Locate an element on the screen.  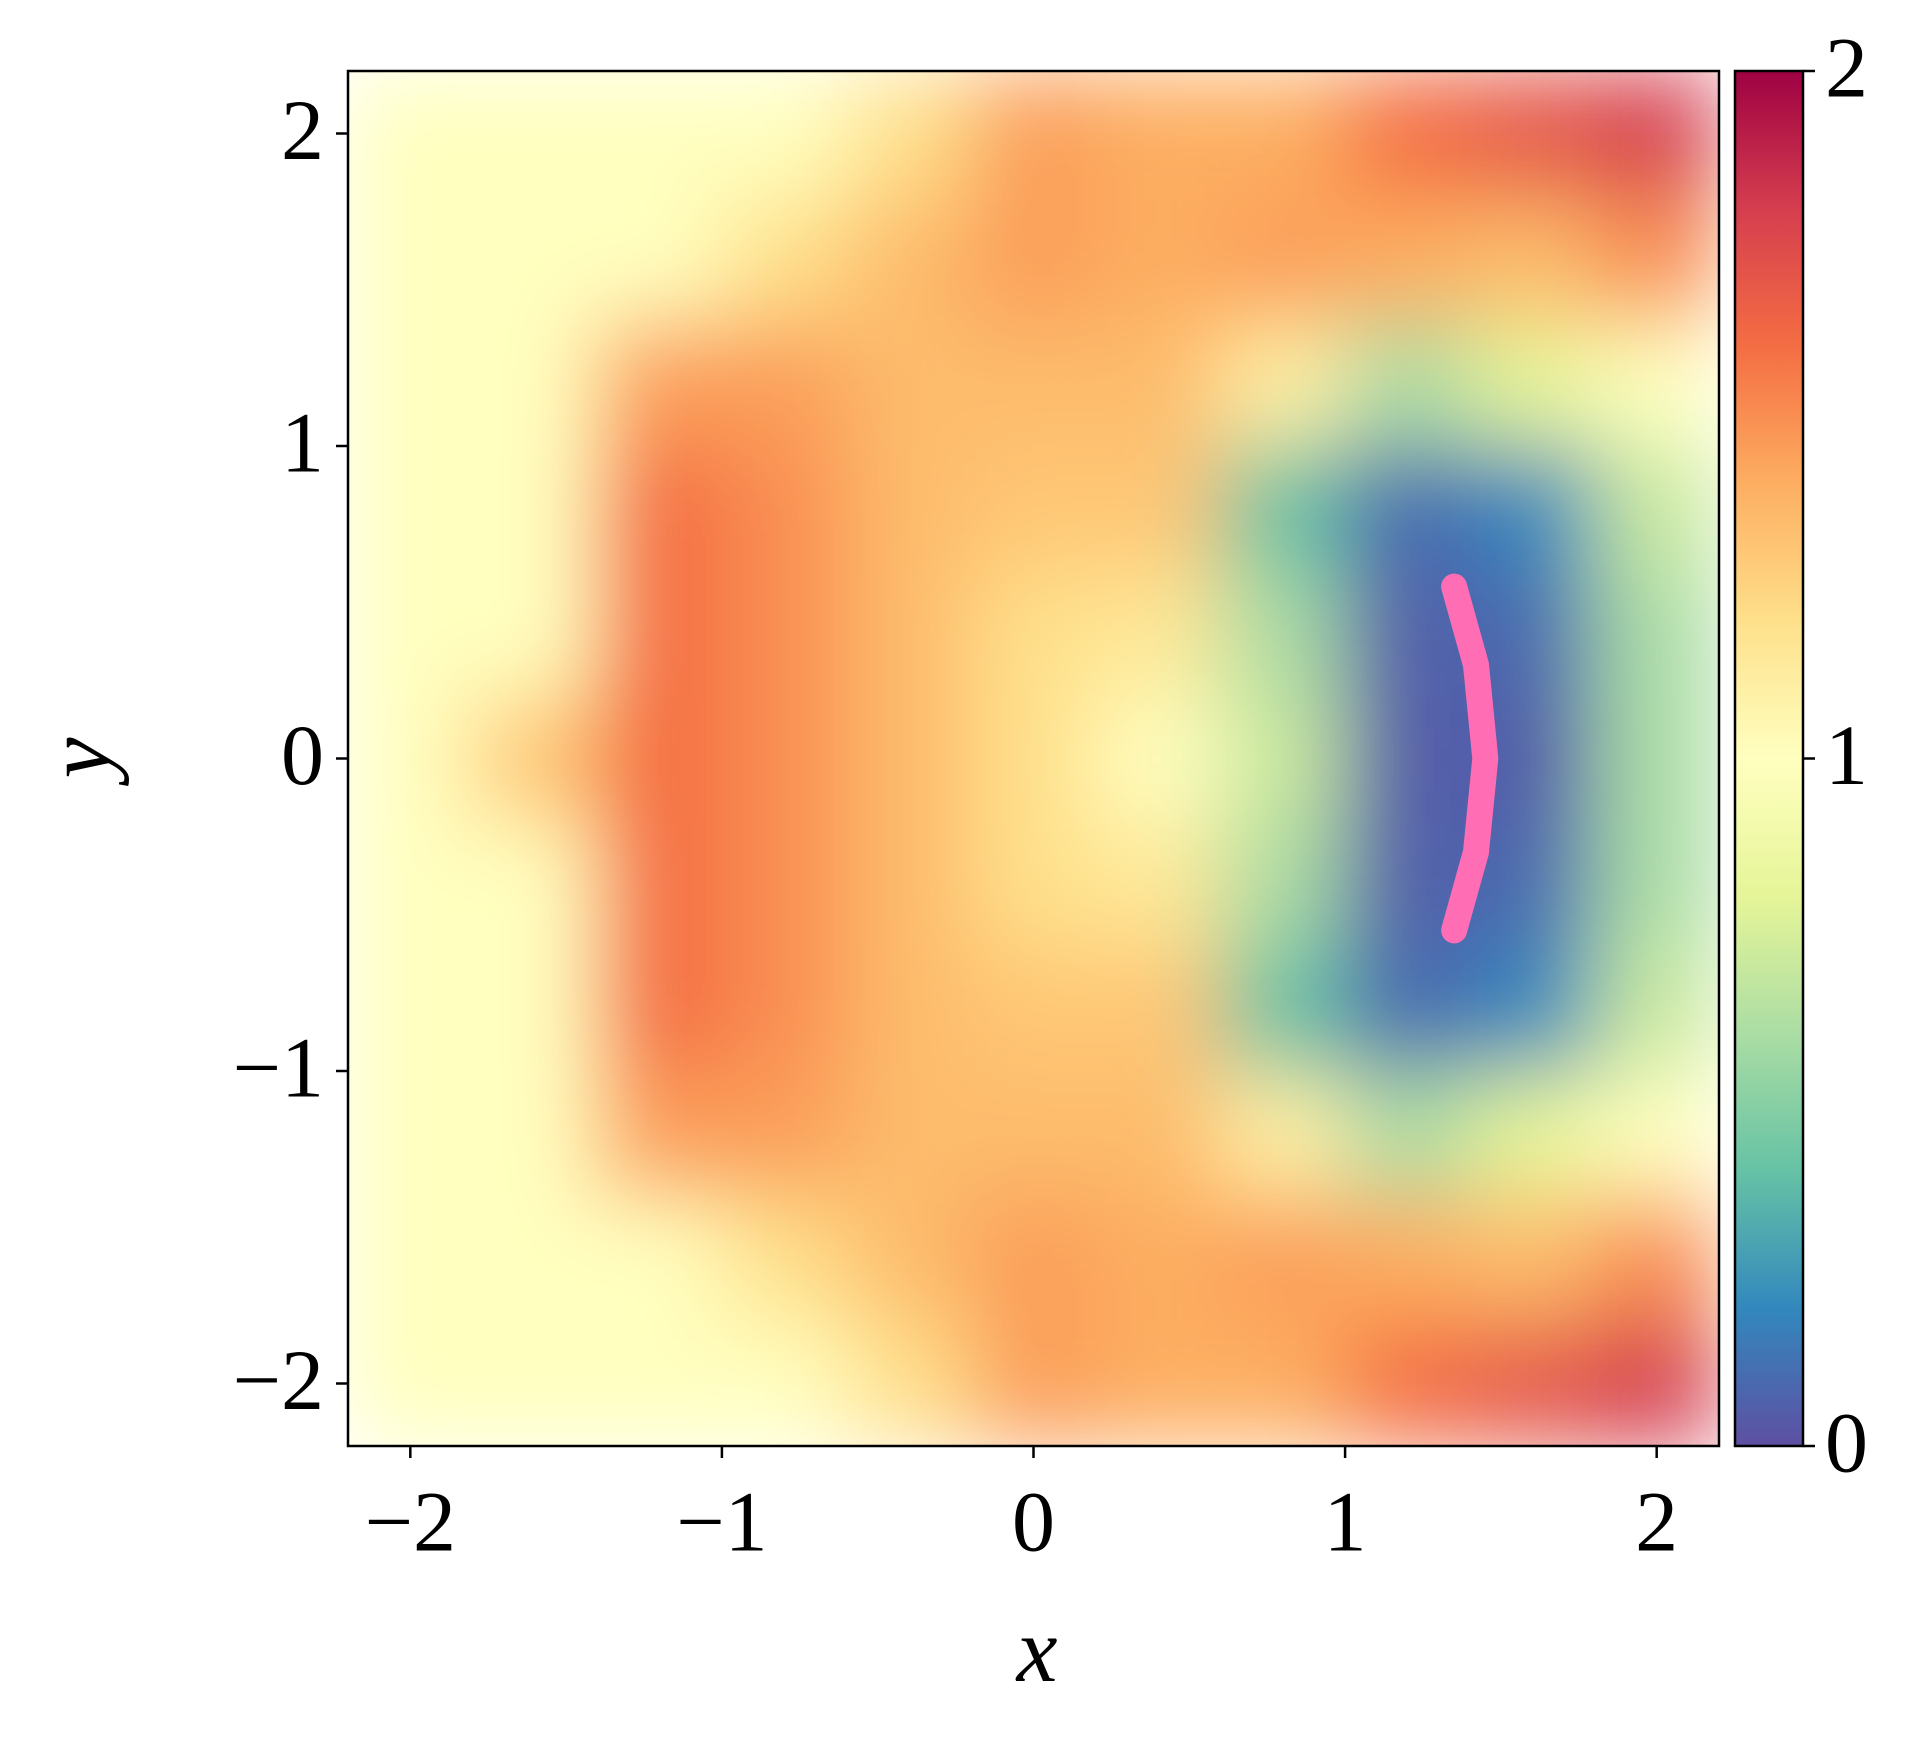
y-tick-label: −1 is located at coordinates (278, 1068).